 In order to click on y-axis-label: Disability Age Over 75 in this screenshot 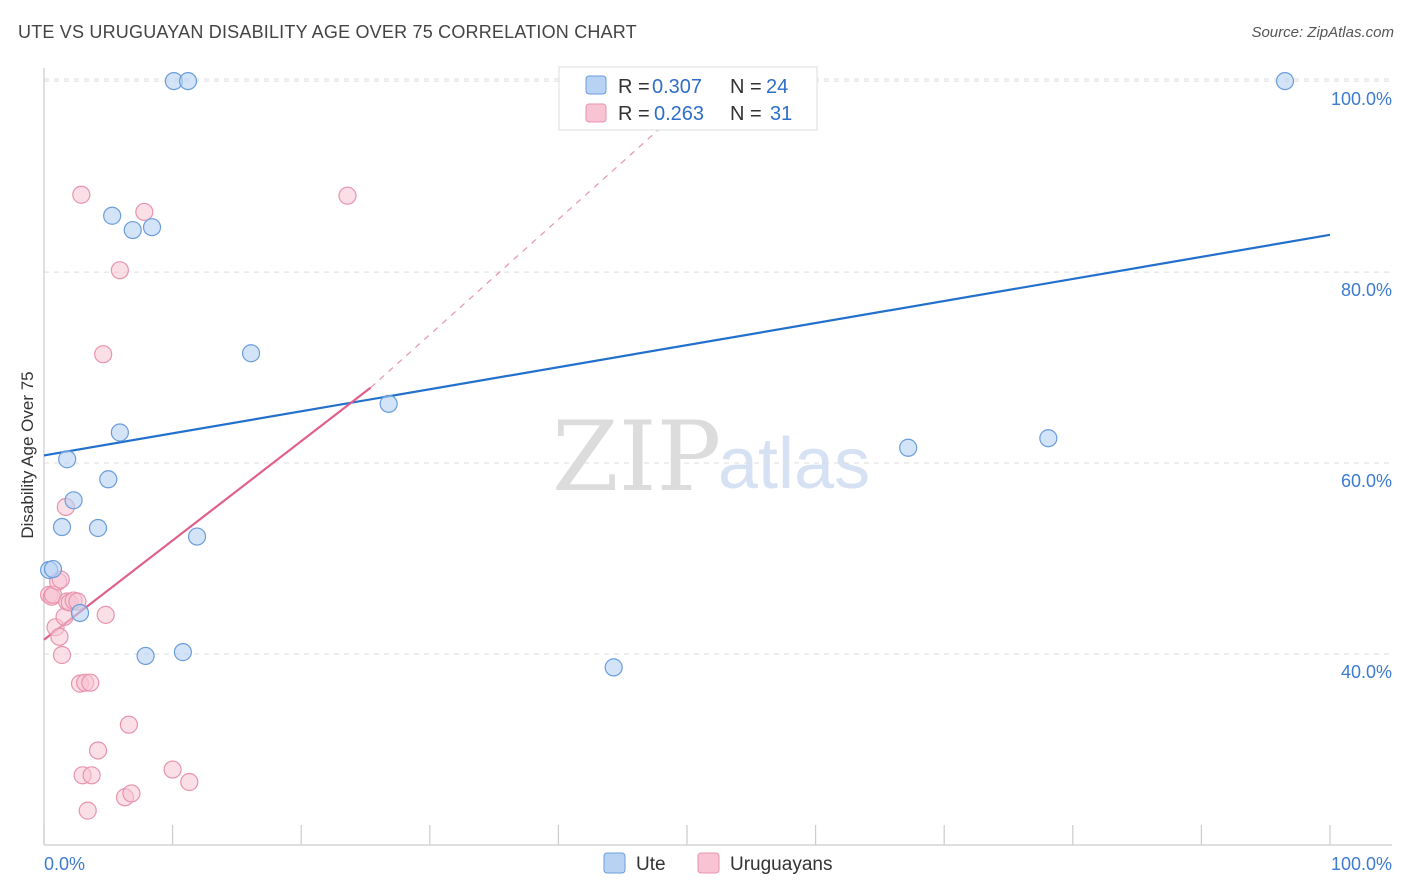, I will do `click(27, 454)`.